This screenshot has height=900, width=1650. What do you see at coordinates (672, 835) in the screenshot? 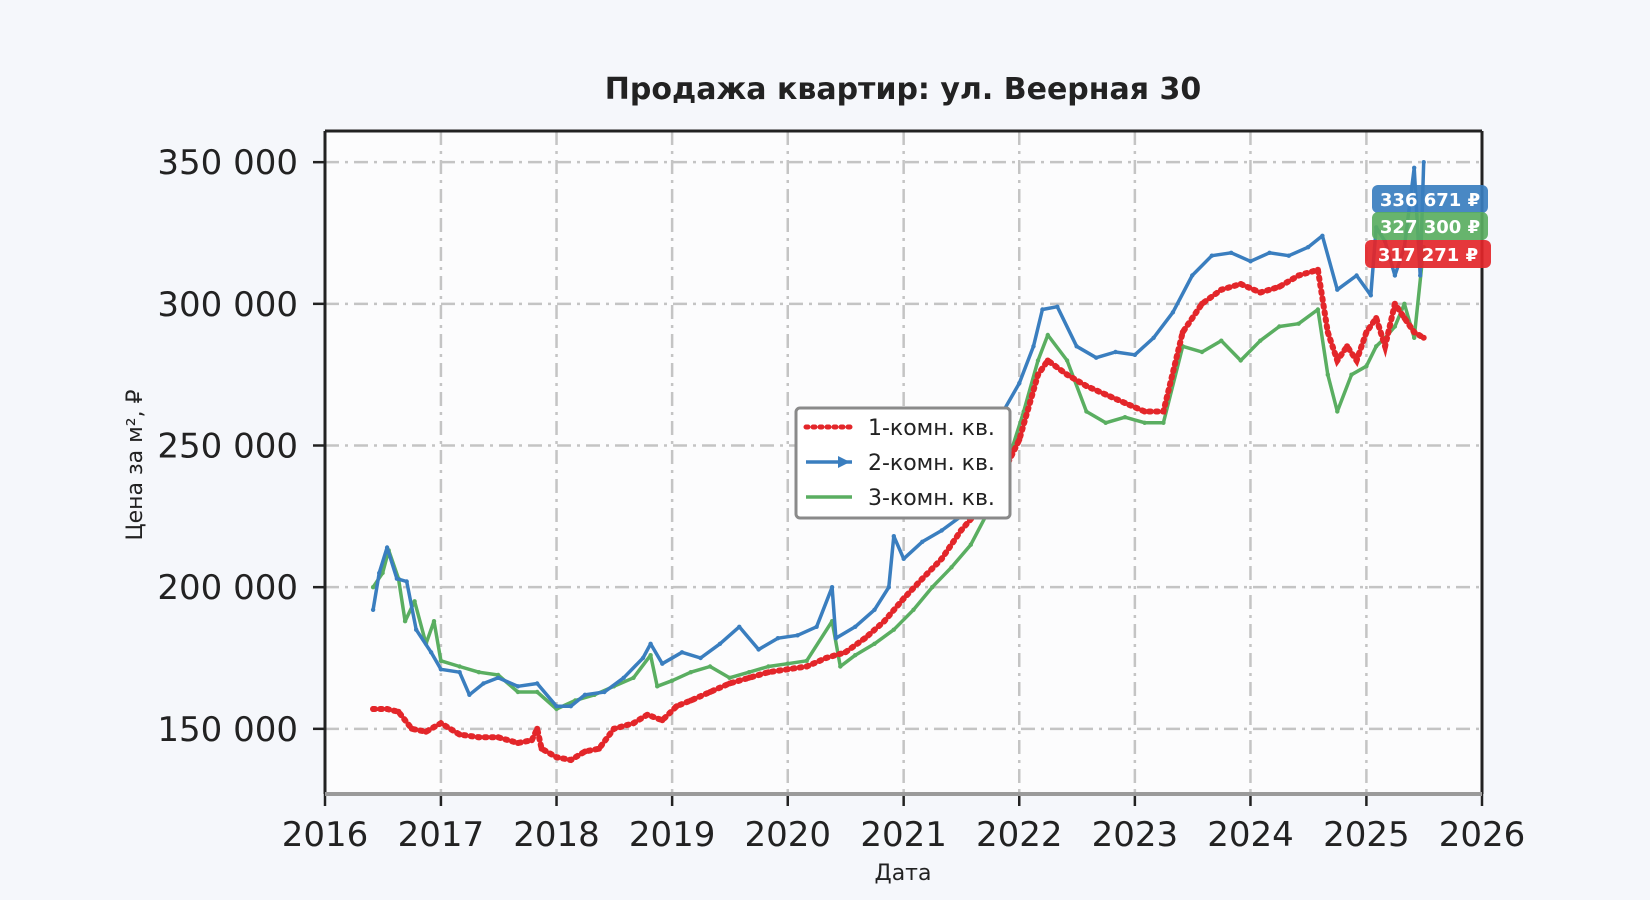
I see `x-tick-label-2019: 2019` at bounding box center [672, 835].